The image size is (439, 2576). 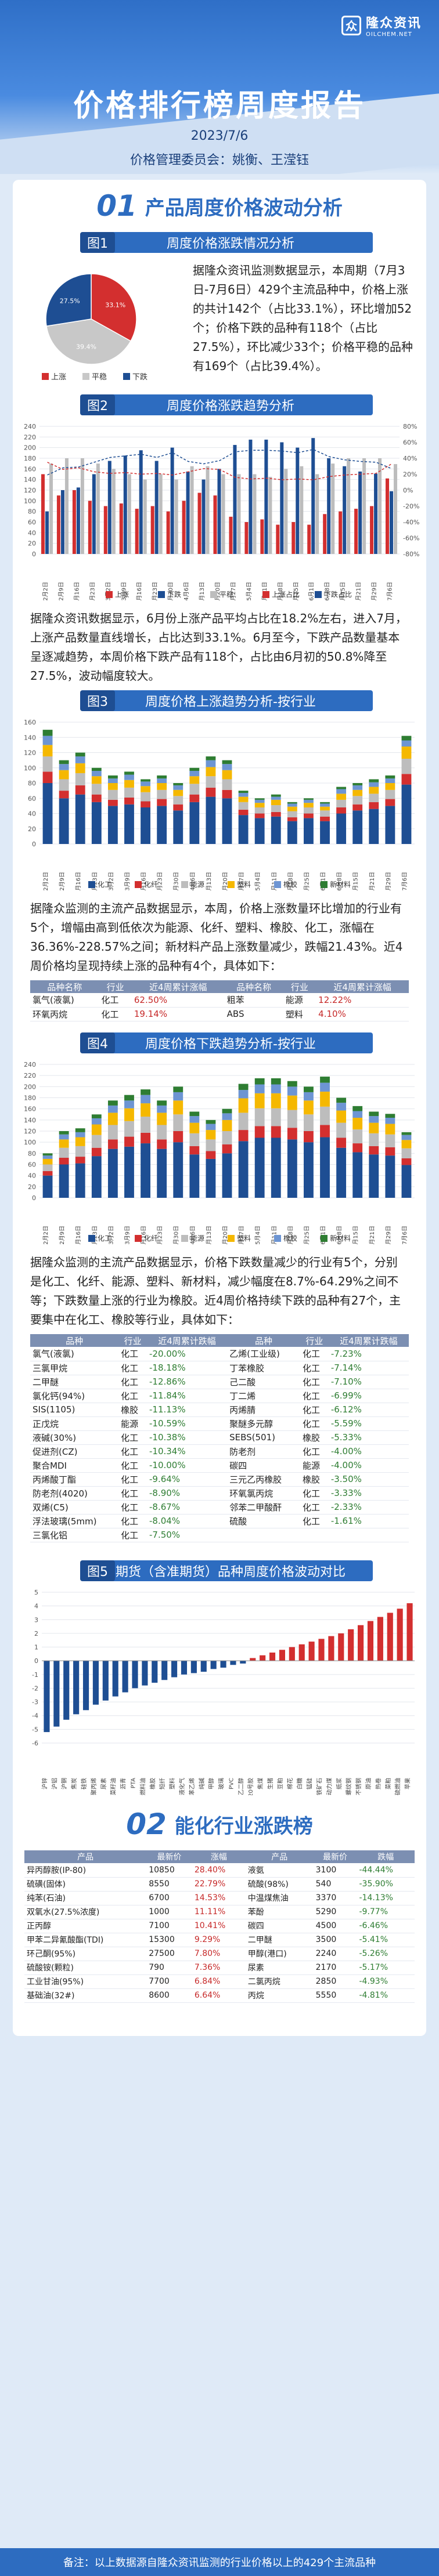 I want to click on x-tick-label: 4月6日, so click(x=192, y=1235).